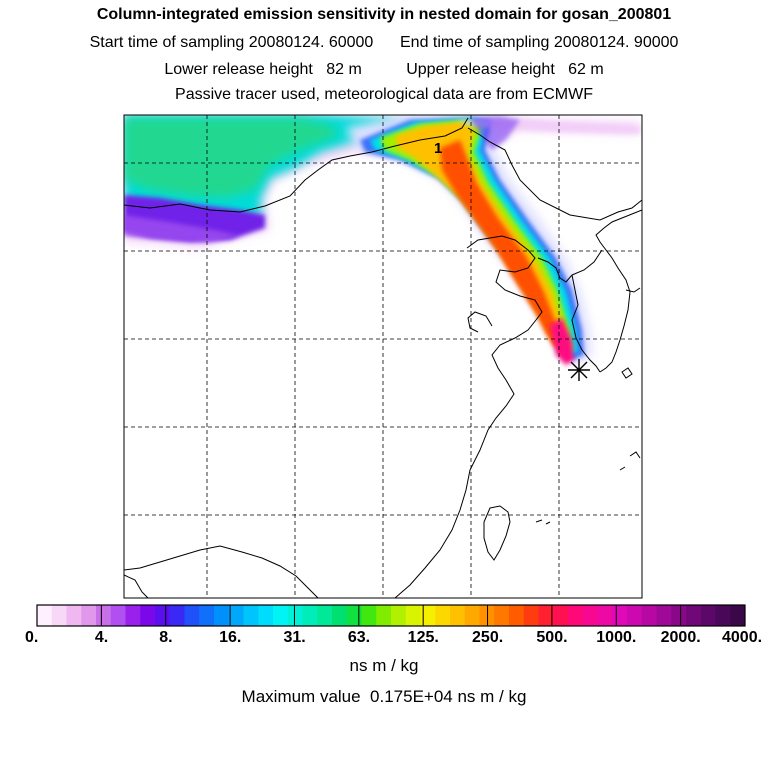 The width and height of the screenshot is (768, 768). Describe the element at coordinates (633, 290) in the screenshot. I see `coast-japan-fragment` at that location.